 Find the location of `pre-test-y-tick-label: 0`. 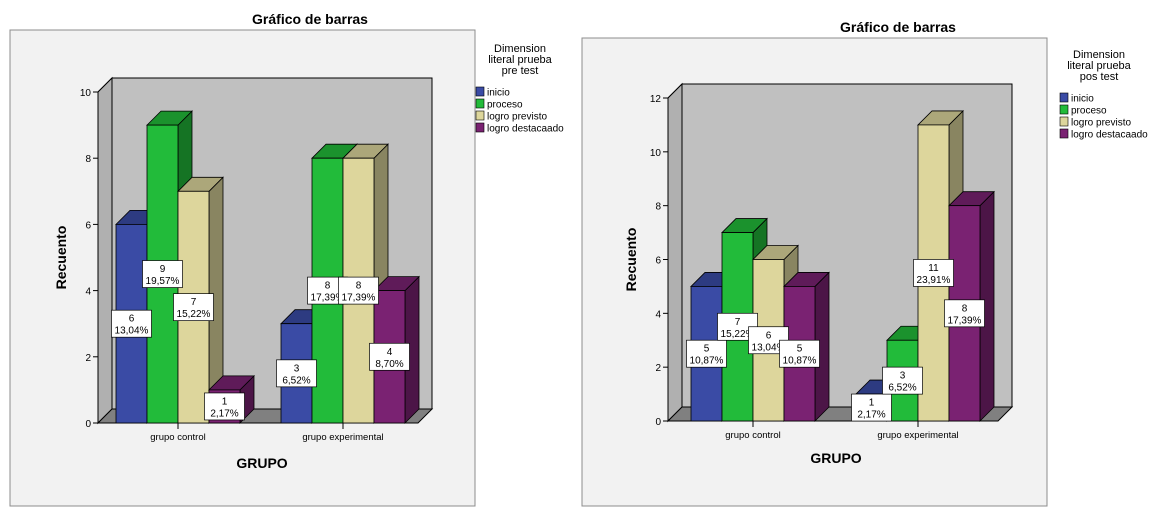

pre-test-y-tick-label: 0 is located at coordinates (88, 424).